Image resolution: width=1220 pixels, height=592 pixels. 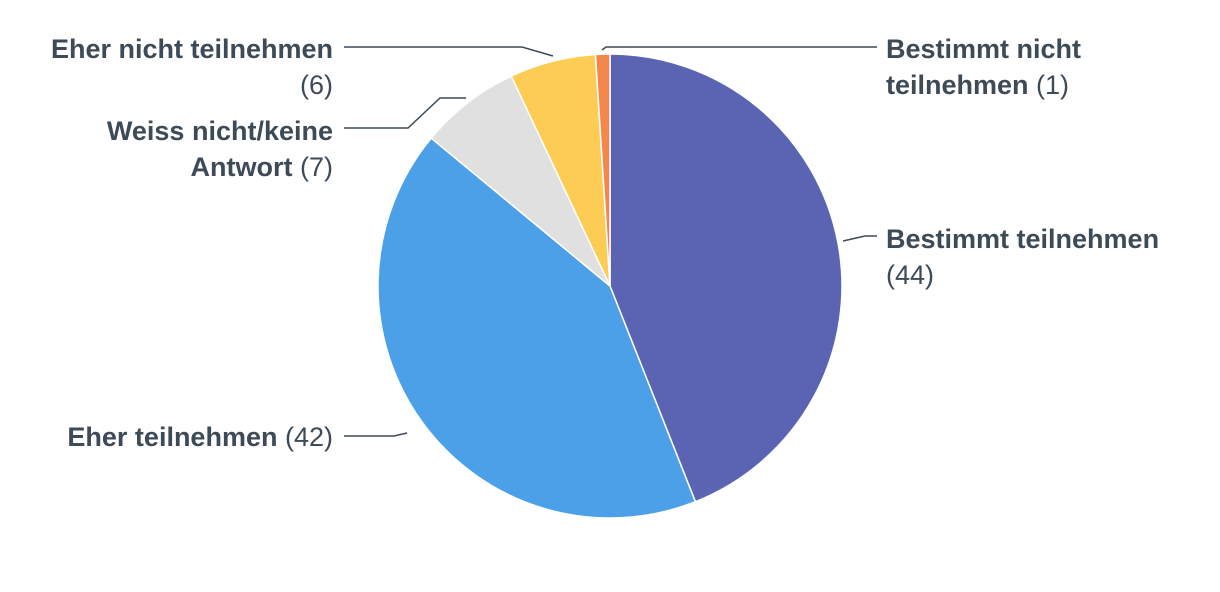 I want to click on connector-line-eher-nicht-teilnehmen, so click(x=449, y=51).